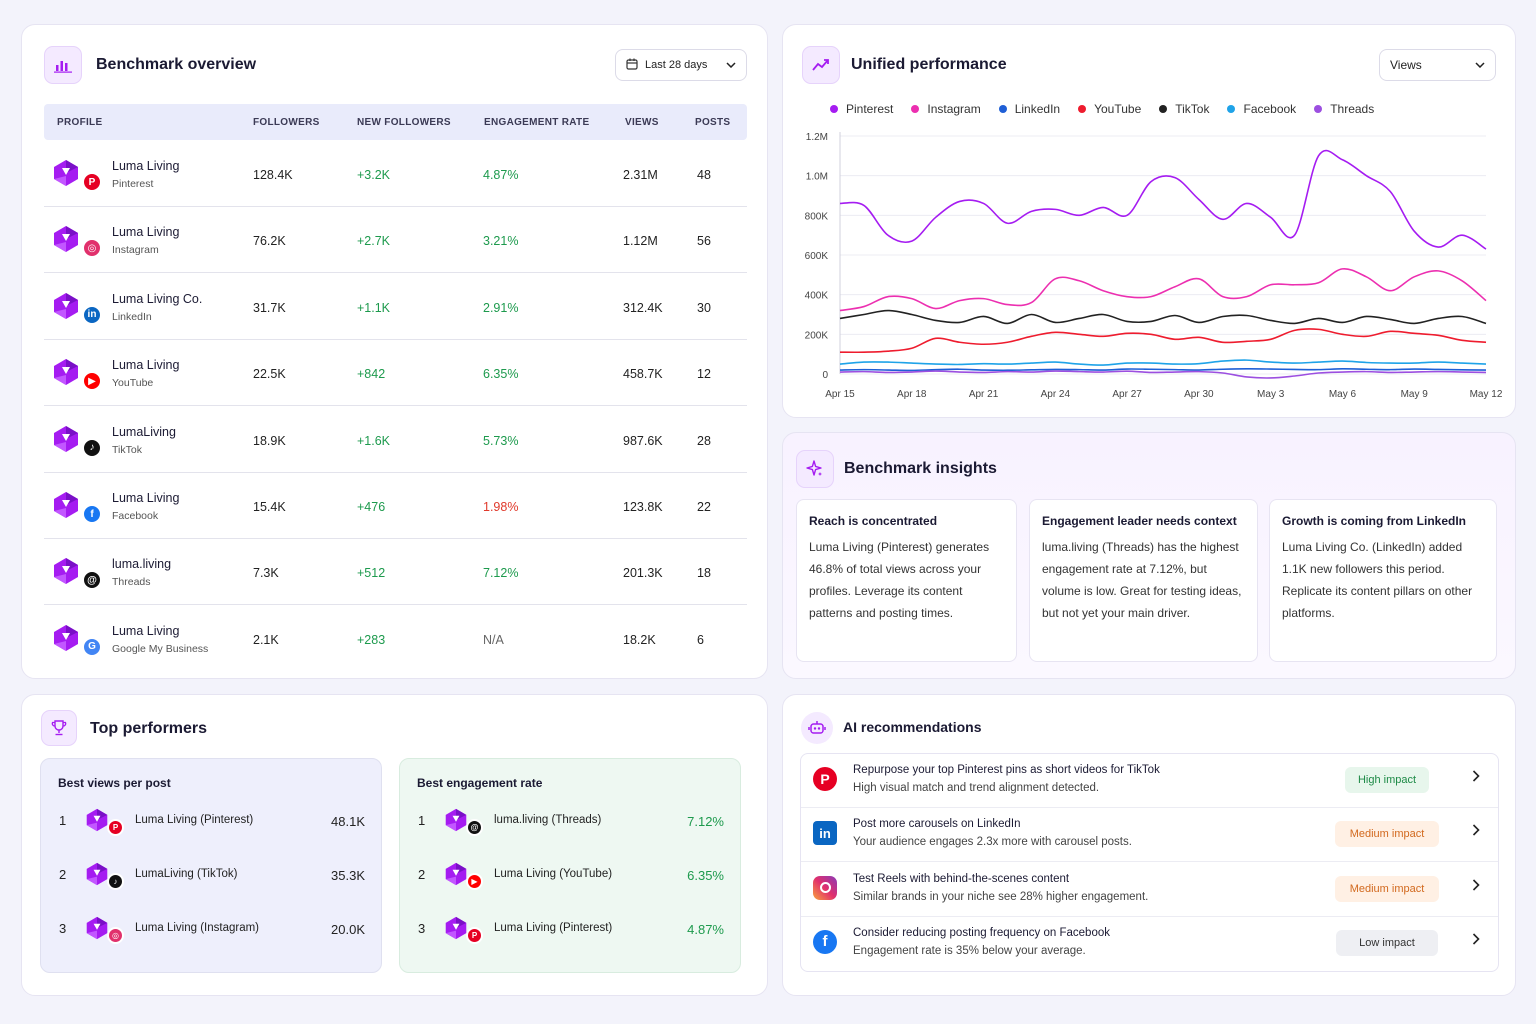 The height and width of the screenshot is (1024, 1536). What do you see at coordinates (176, 64) in the screenshot?
I see `benchmark-title: Benchmark overview` at bounding box center [176, 64].